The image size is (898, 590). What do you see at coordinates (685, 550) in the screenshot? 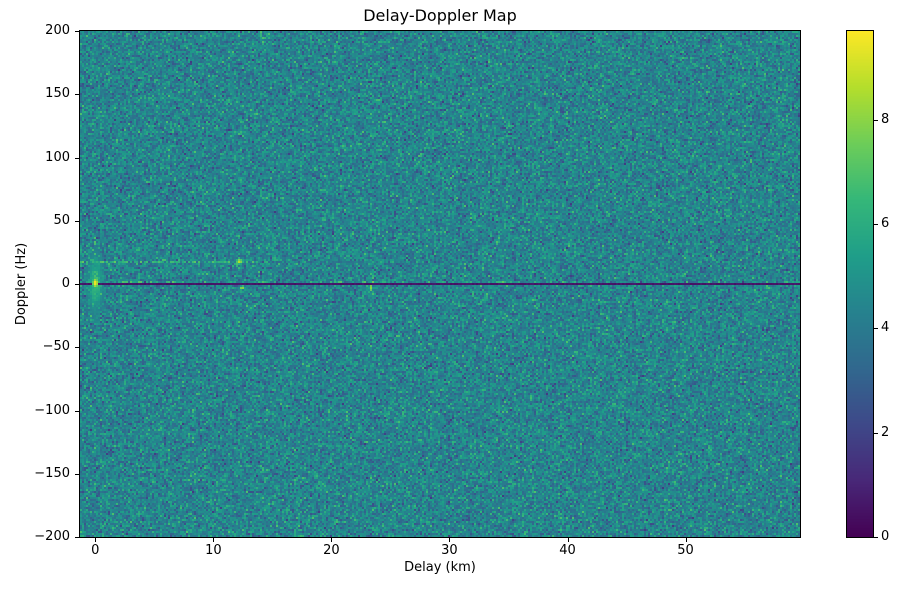
I see `x-tick-label: 50` at bounding box center [685, 550].